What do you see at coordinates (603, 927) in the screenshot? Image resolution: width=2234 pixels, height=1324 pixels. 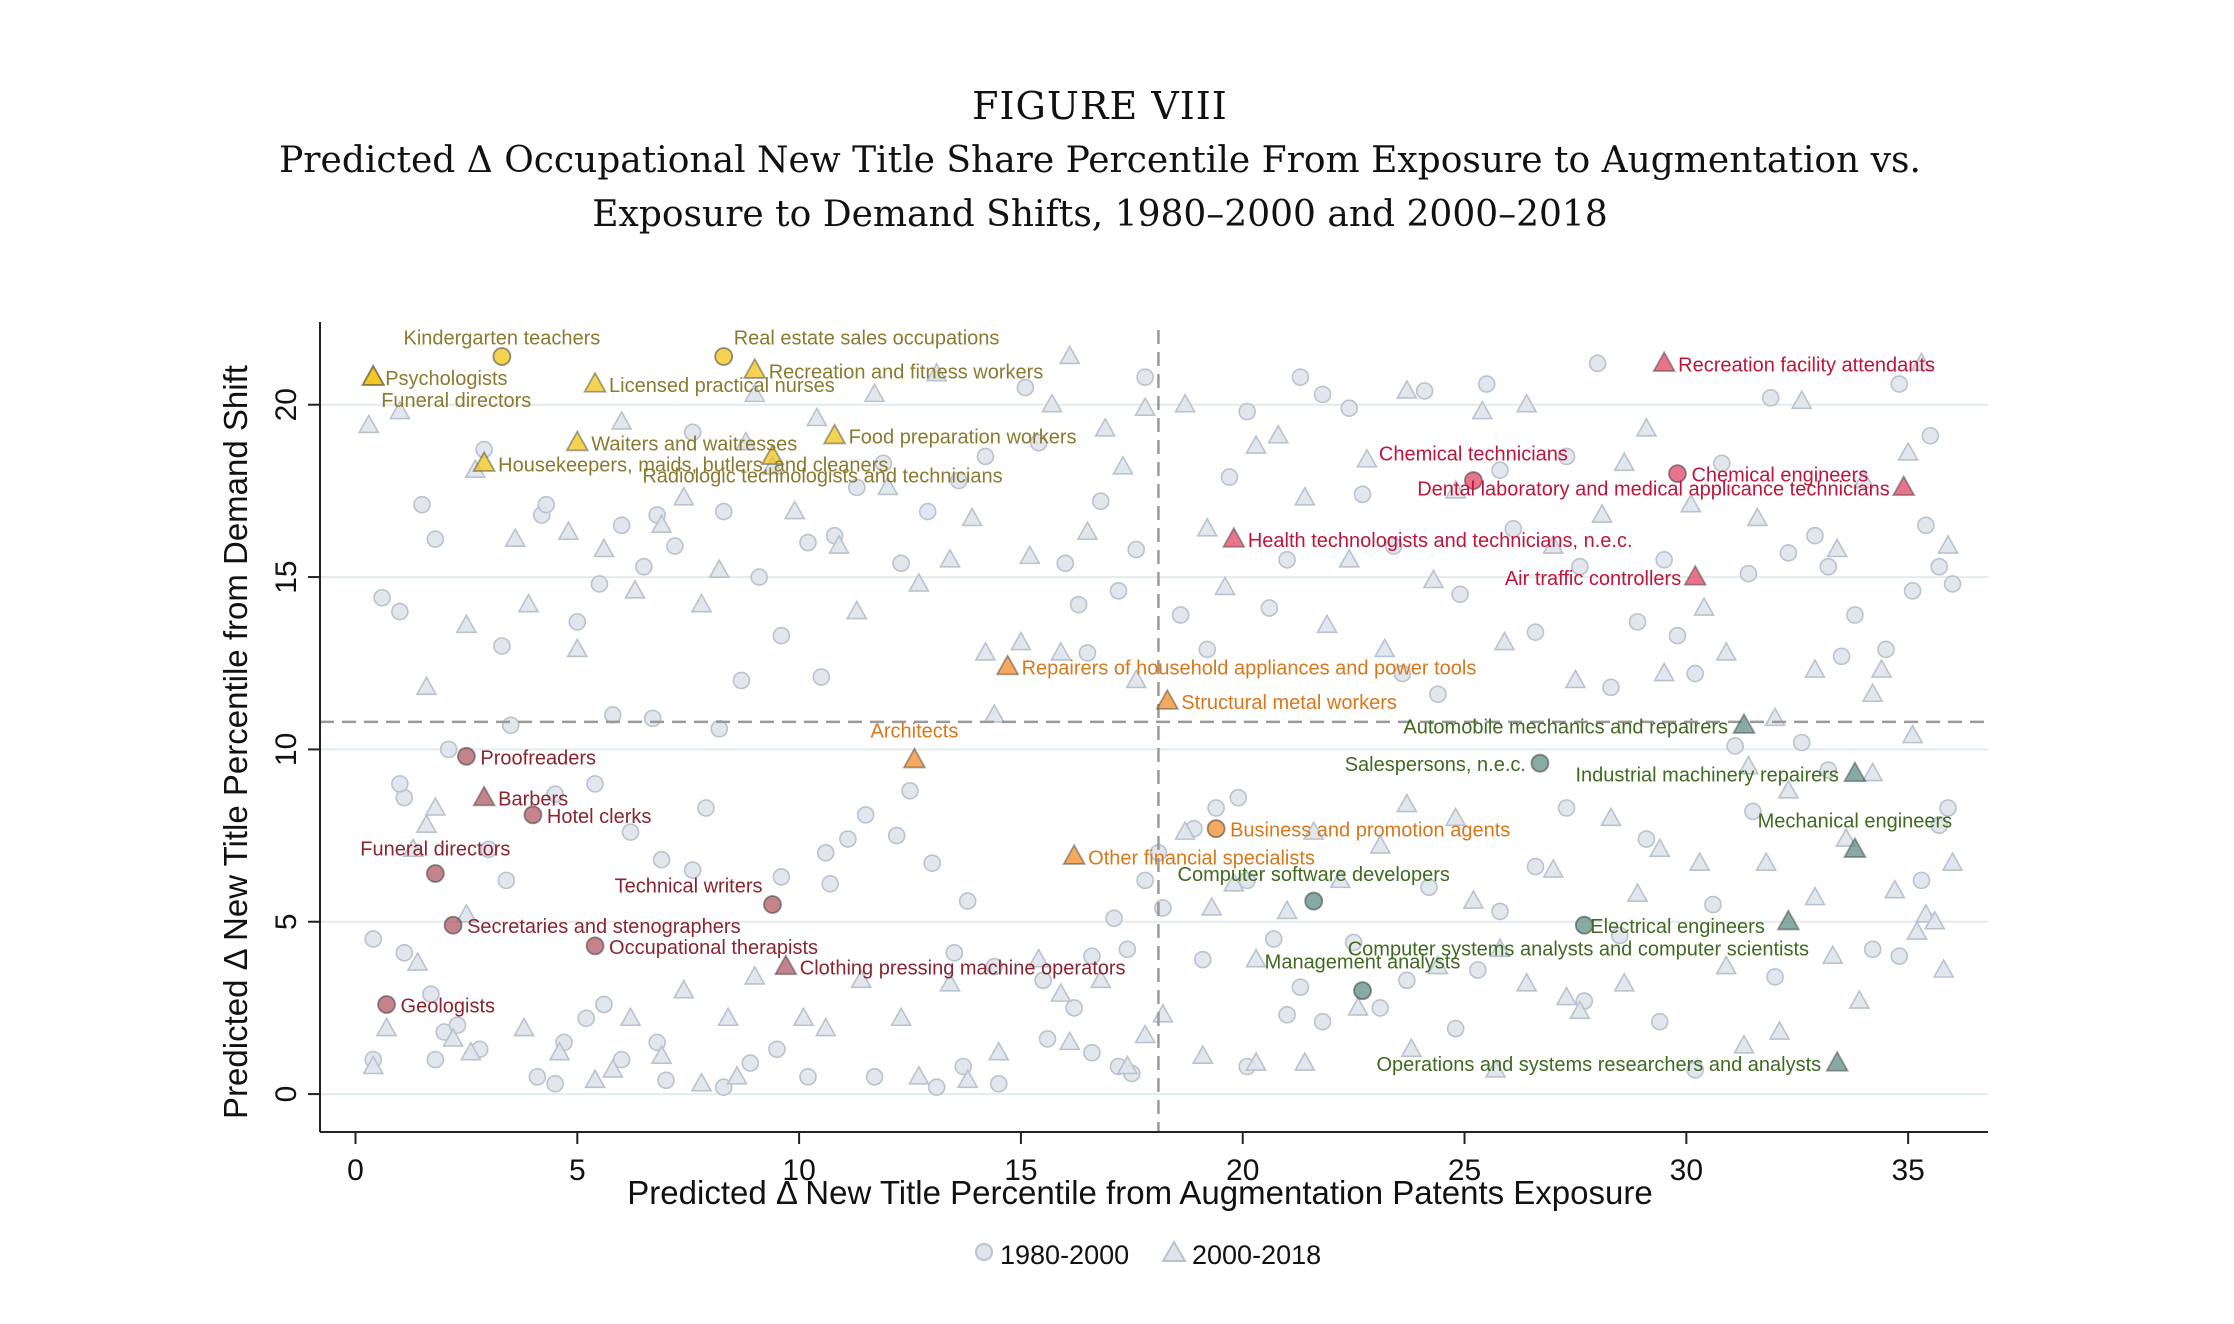 I see `highlight-label: Secretaries and stenographers` at bounding box center [603, 927].